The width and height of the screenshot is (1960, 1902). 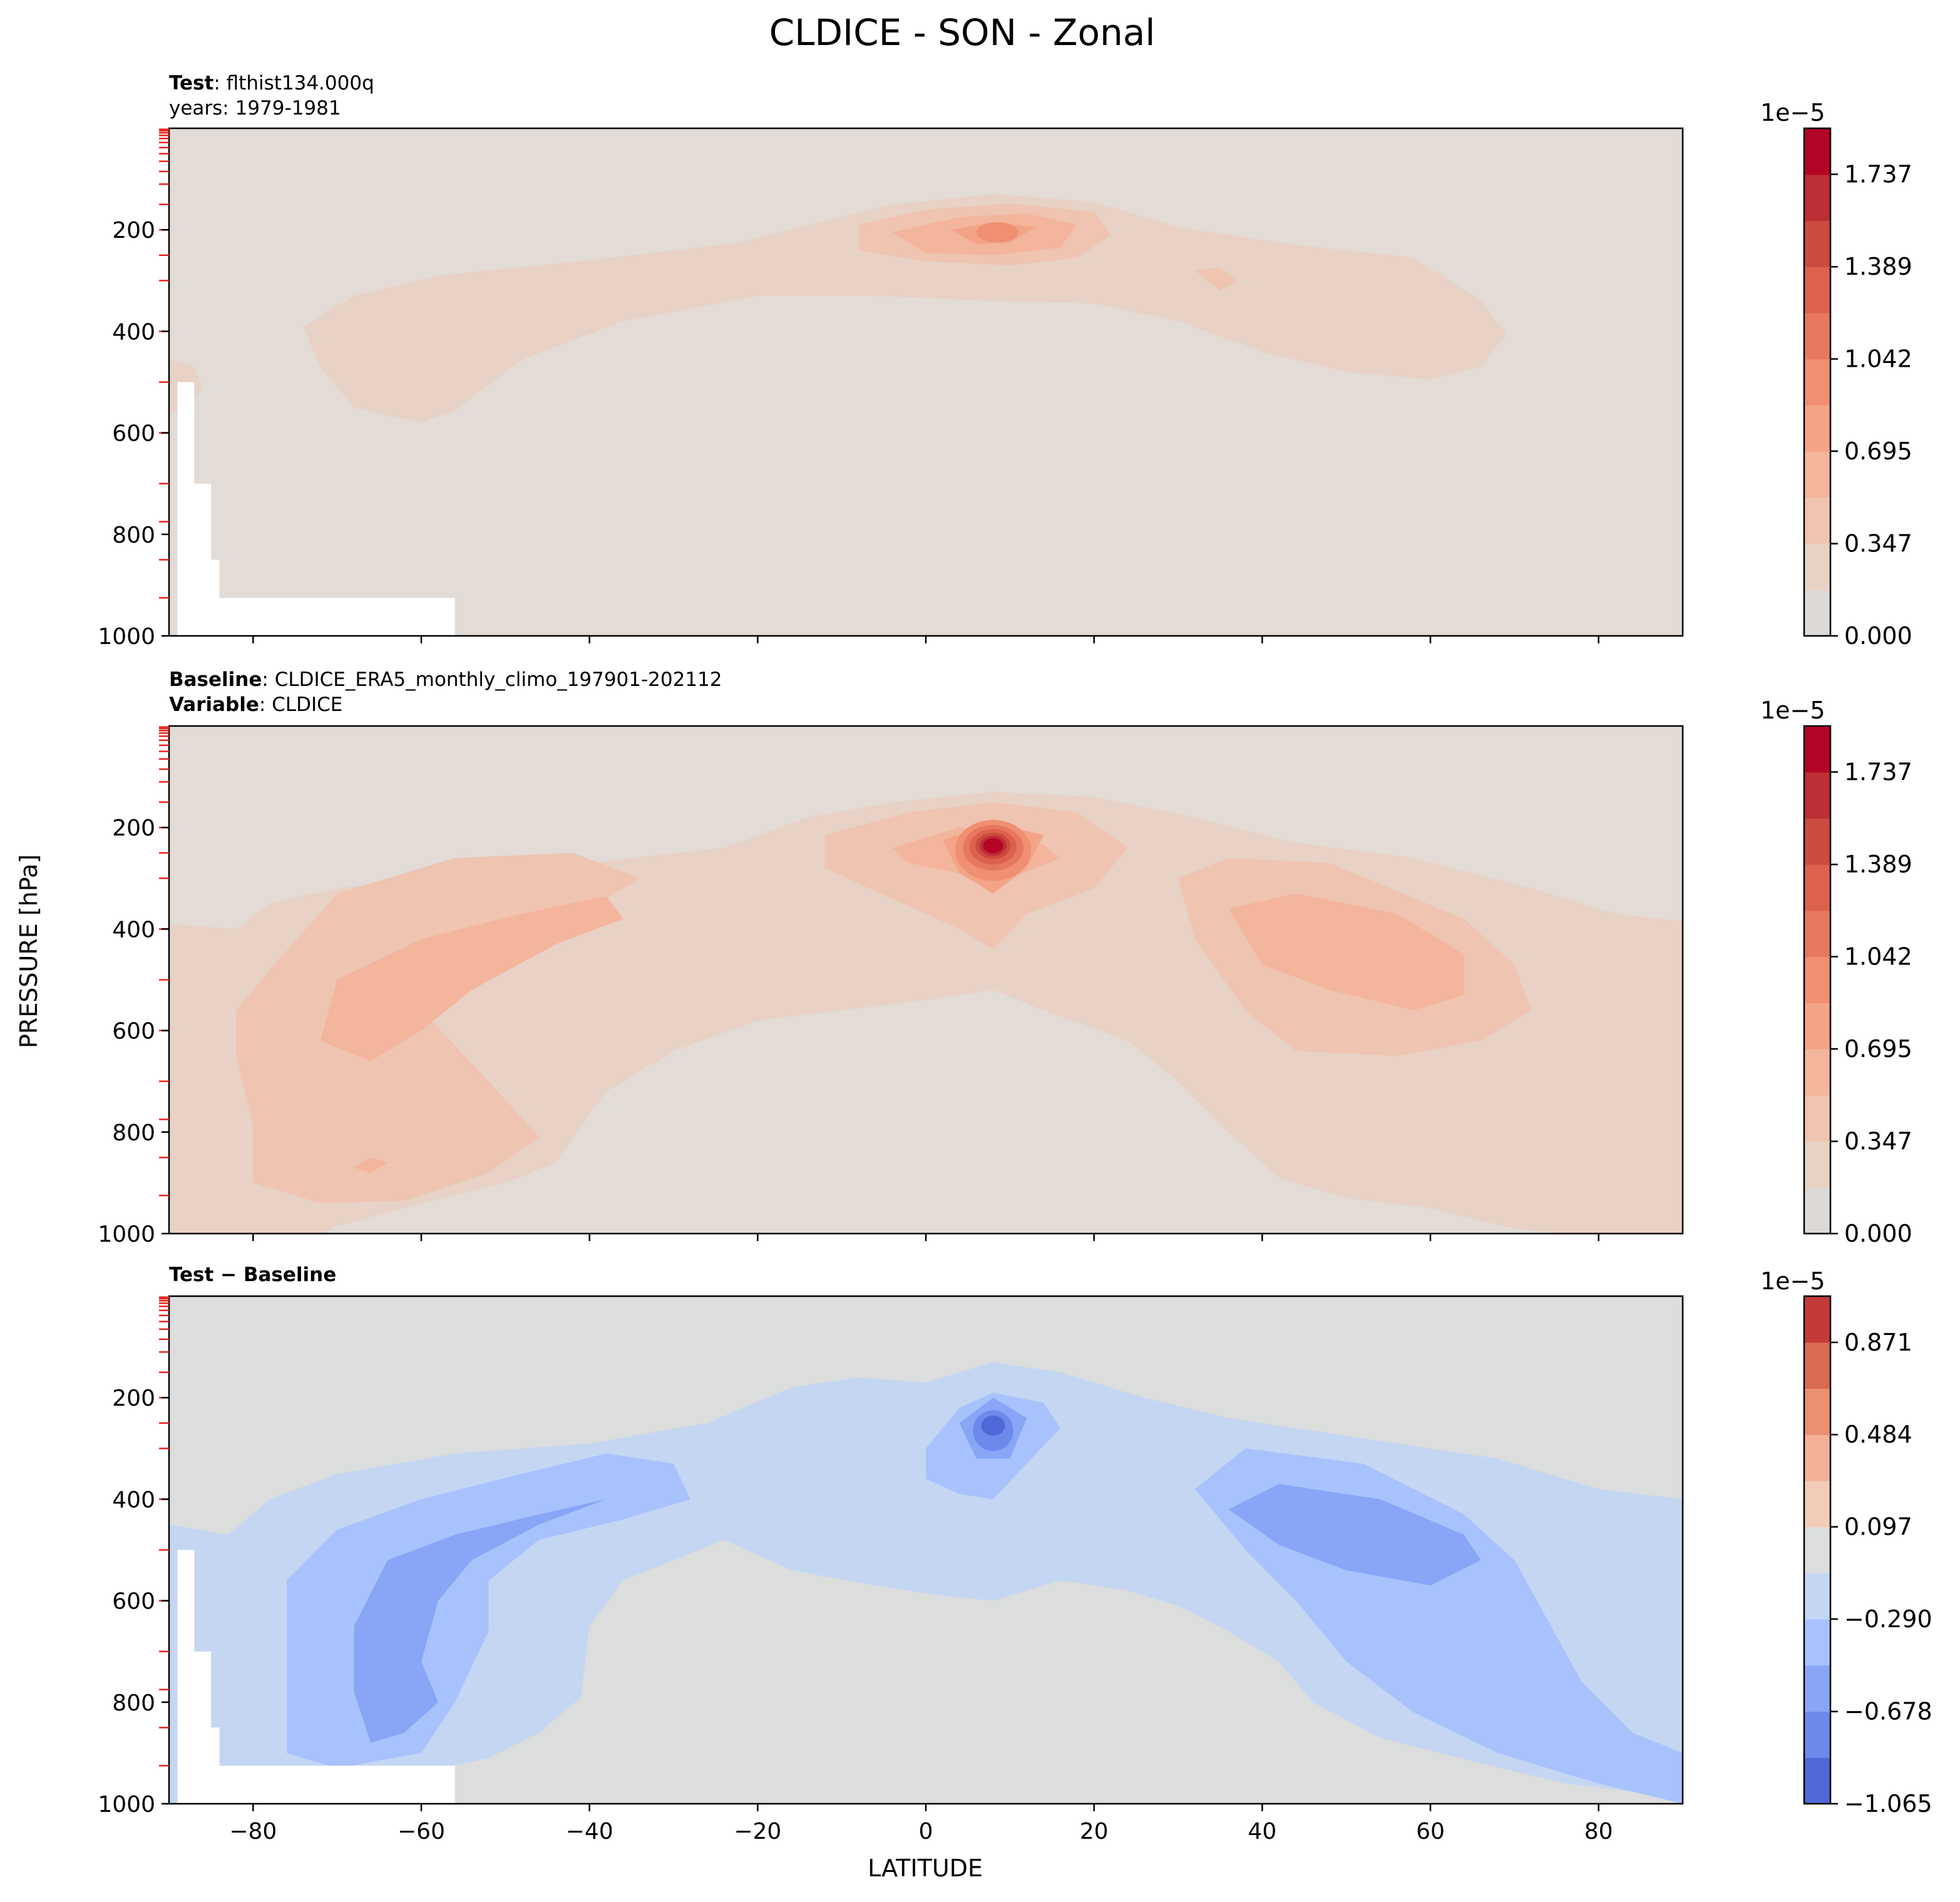 I want to click on contour-level-3-south-low, so click(x=371, y=1165).